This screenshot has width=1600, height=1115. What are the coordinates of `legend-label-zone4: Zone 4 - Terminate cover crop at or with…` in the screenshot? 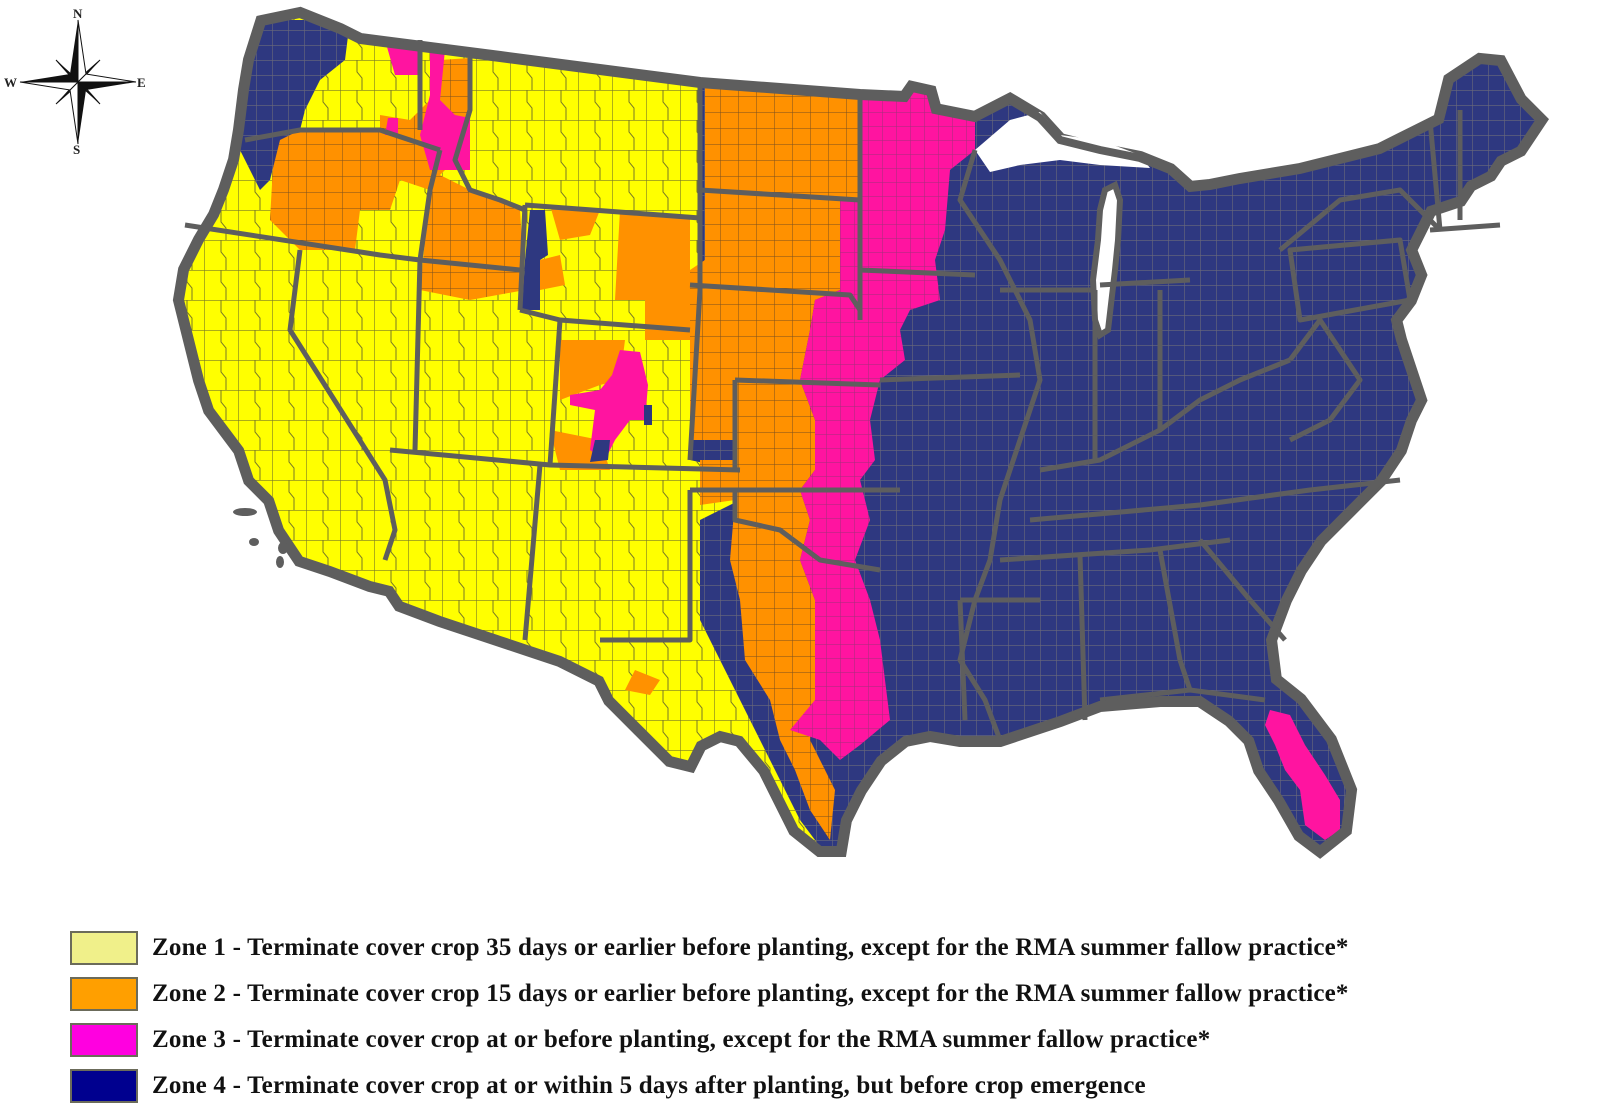 It's located at (649, 1085).